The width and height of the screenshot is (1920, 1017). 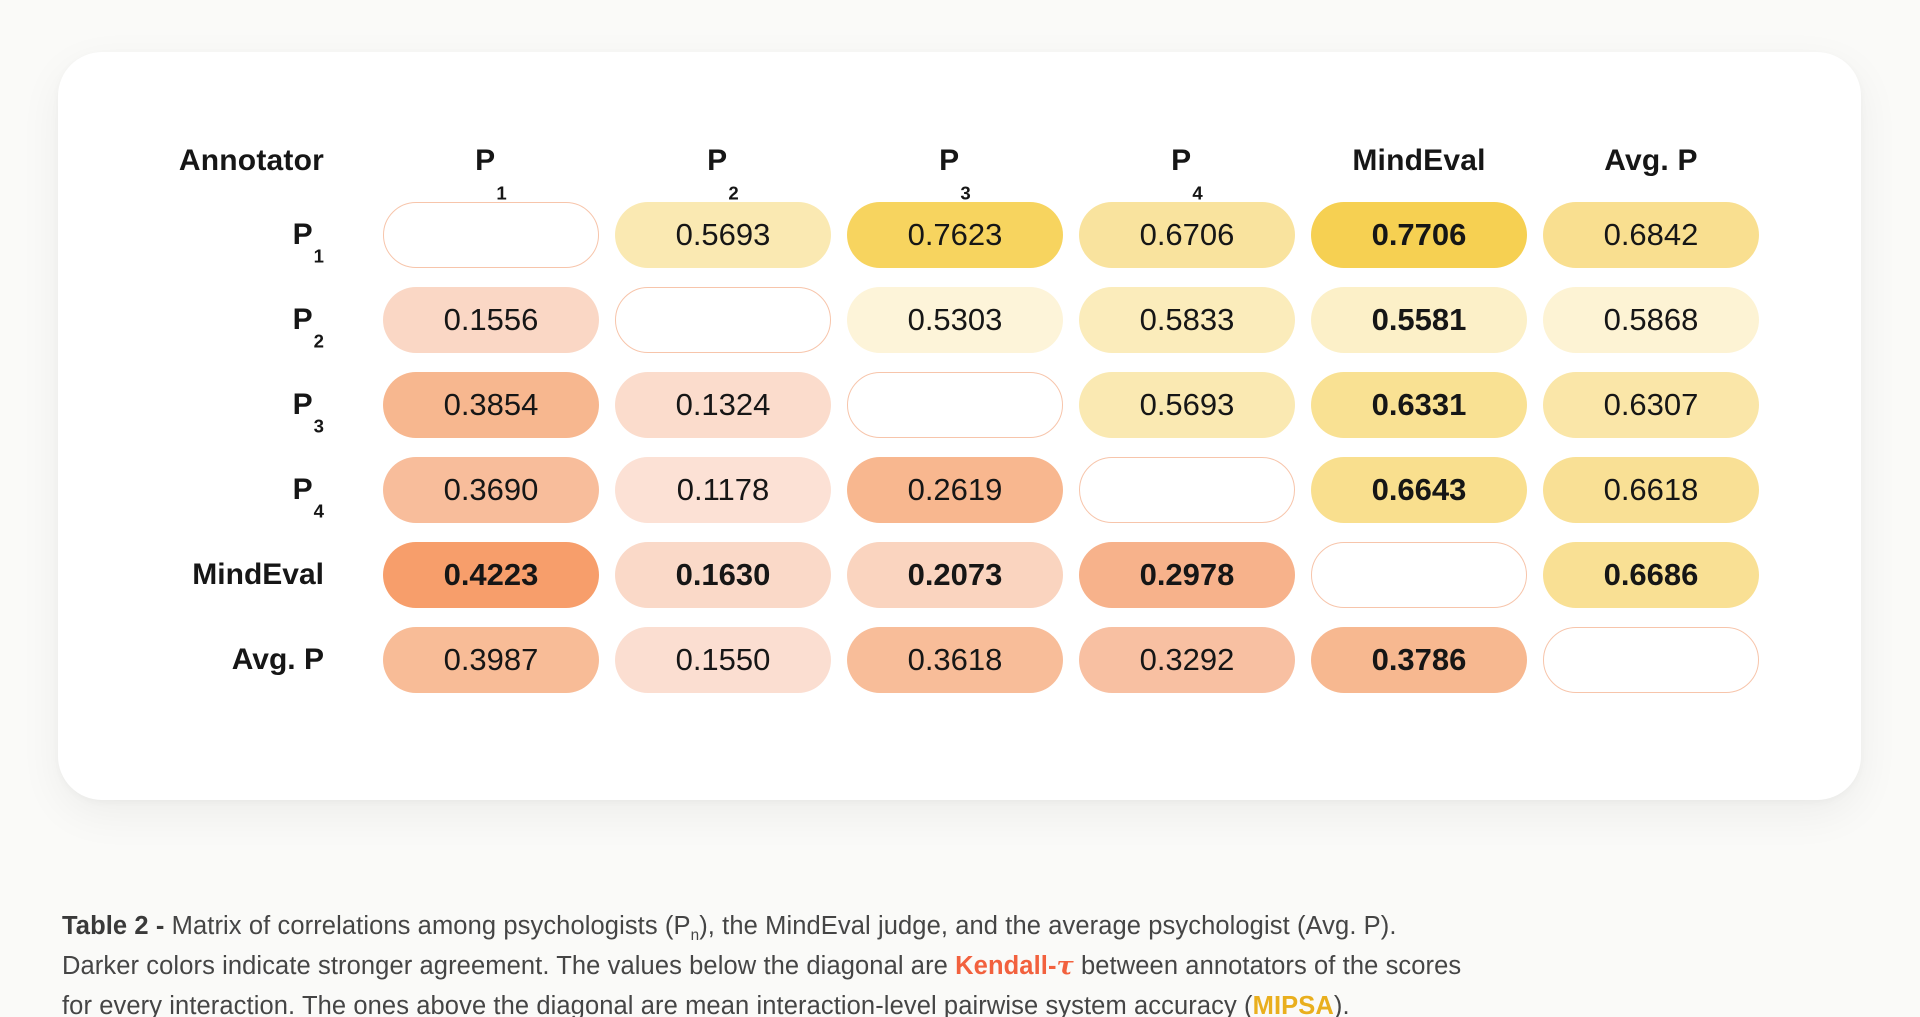 I want to click on cell-slot-p4-mindeval: 0.6643, so click(x=1419, y=489).